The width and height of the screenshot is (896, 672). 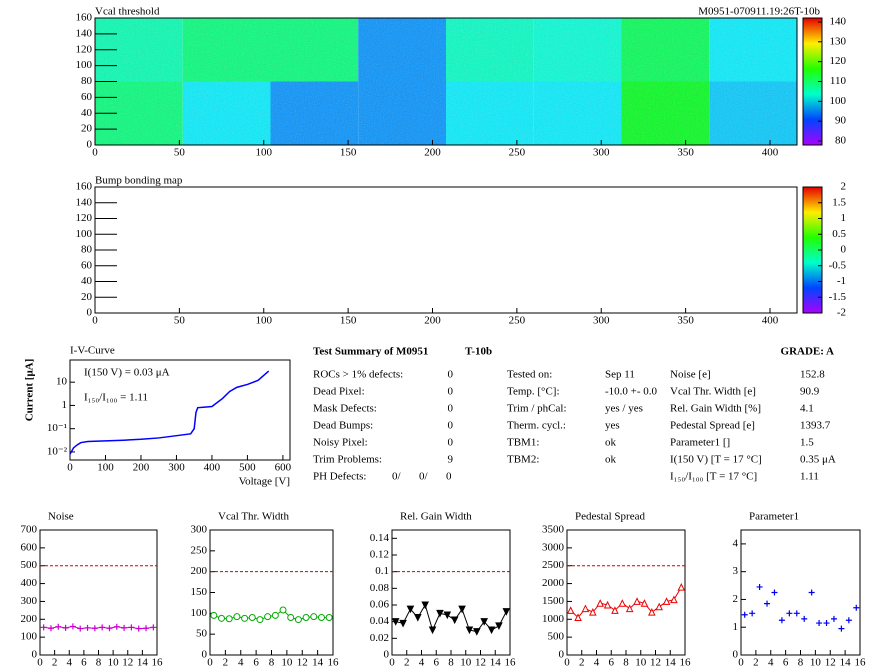 What do you see at coordinates (553, 601) in the screenshot?
I see `y-tick-label: 1500` at bounding box center [553, 601].